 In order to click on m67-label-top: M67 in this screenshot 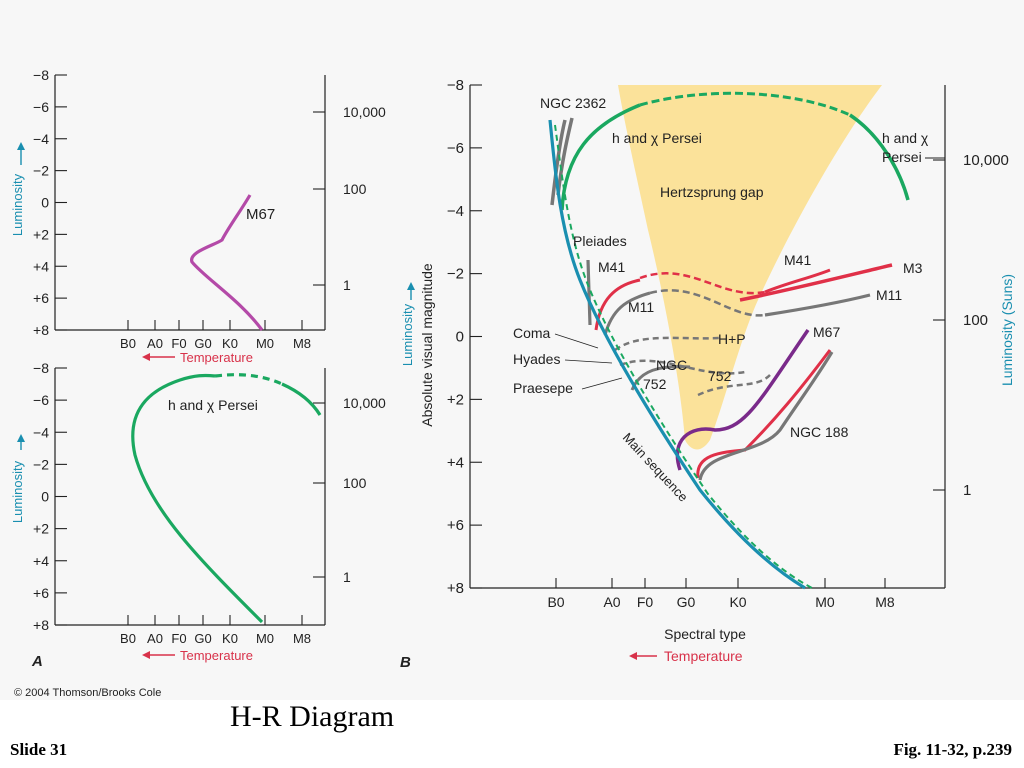, I will do `click(260, 214)`.